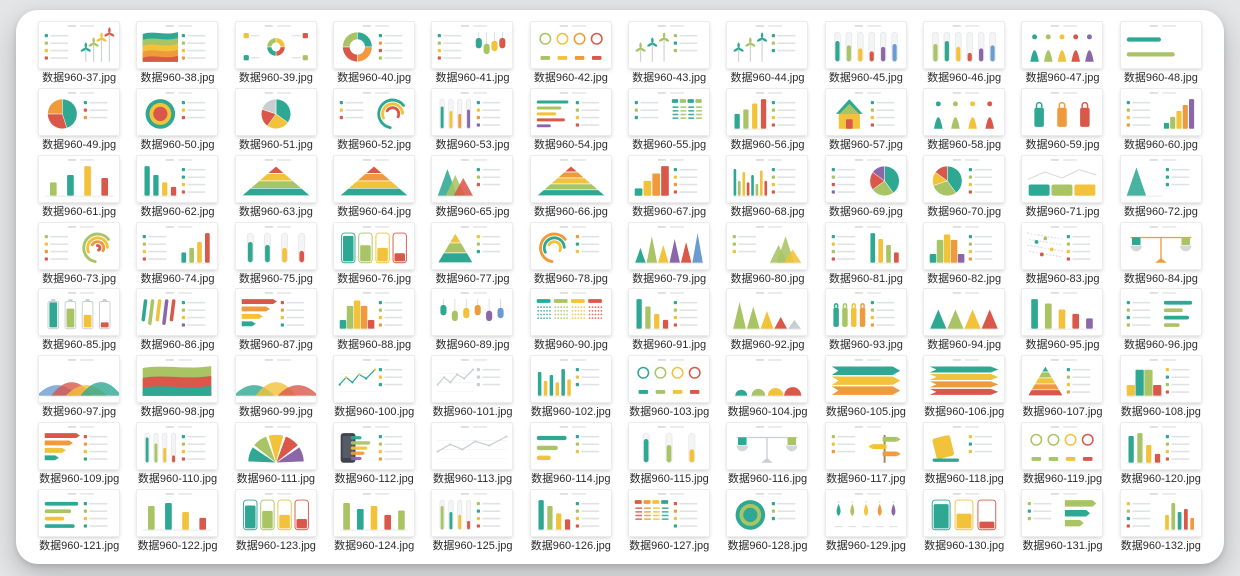 The height and width of the screenshot is (576, 1240). Describe the element at coordinates (374, 253) in the screenshot. I see `file-item: 数据960-76.jpg` at that location.